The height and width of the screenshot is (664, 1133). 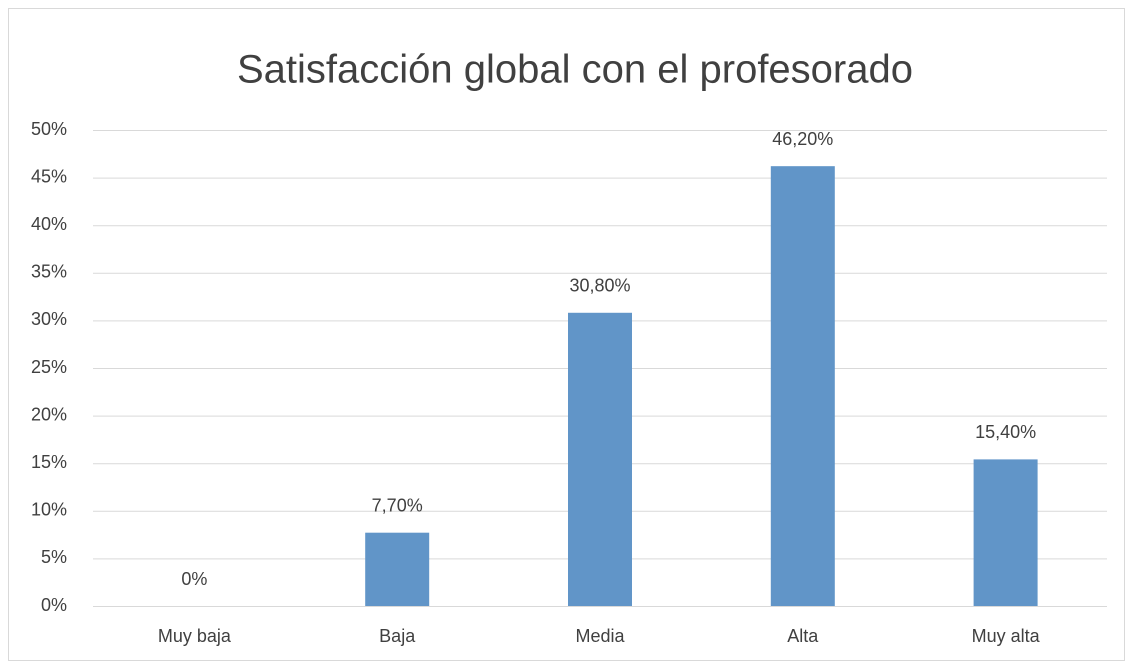 What do you see at coordinates (49, 414) in the screenshot?
I see `y-tick-label: 20%` at bounding box center [49, 414].